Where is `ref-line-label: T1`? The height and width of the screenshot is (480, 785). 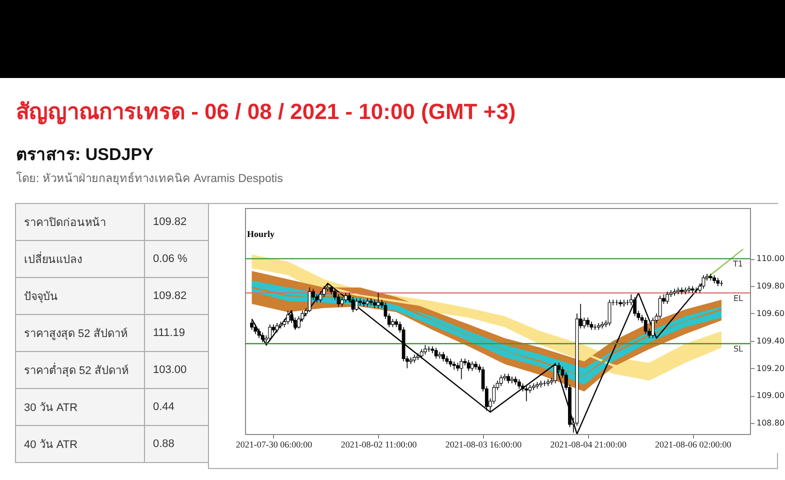 ref-line-label: T1 is located at coordinates (737, 264).